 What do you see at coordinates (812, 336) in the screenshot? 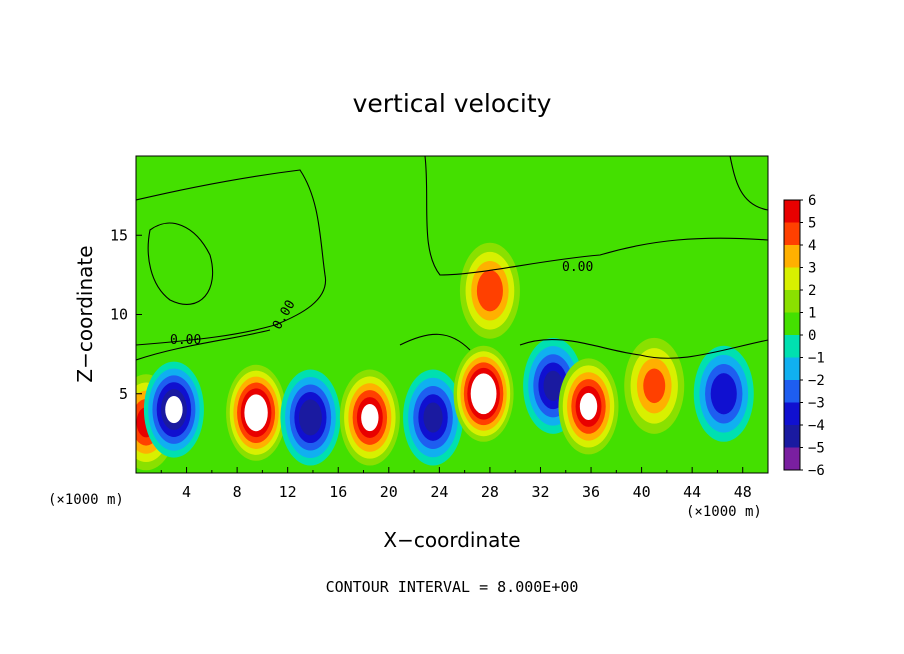
I see `colorbar-tick-label-6: 0` at bounding box center [812, 336].